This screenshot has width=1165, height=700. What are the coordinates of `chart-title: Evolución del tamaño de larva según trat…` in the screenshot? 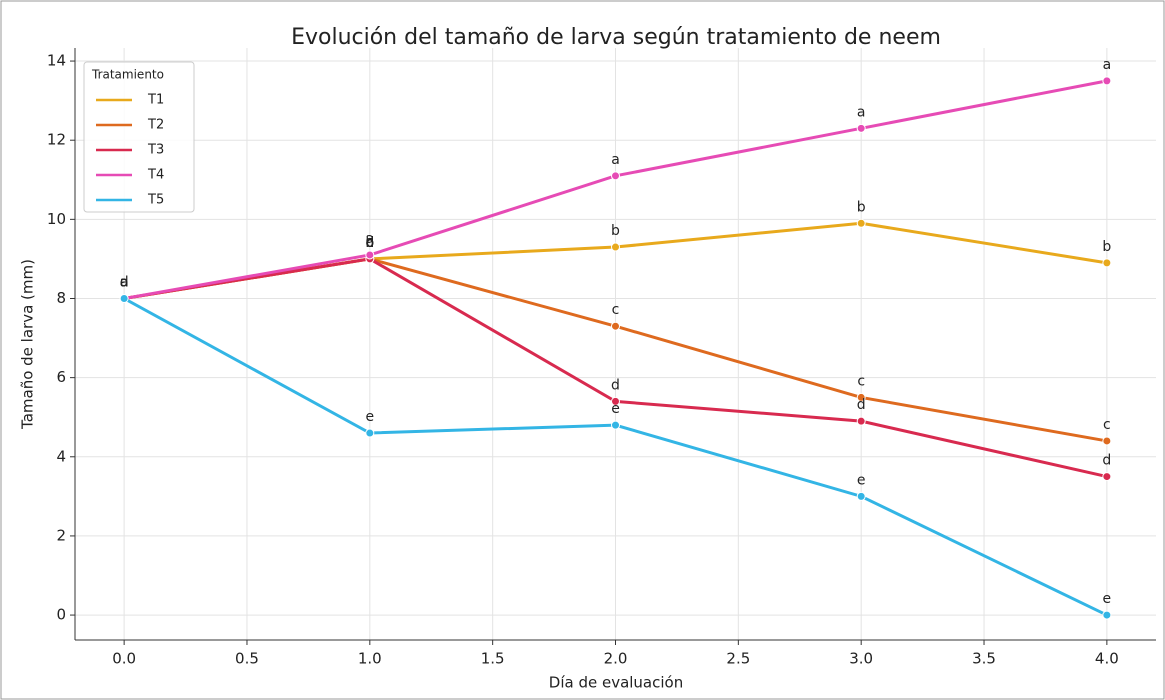 It's located at (616, 37).